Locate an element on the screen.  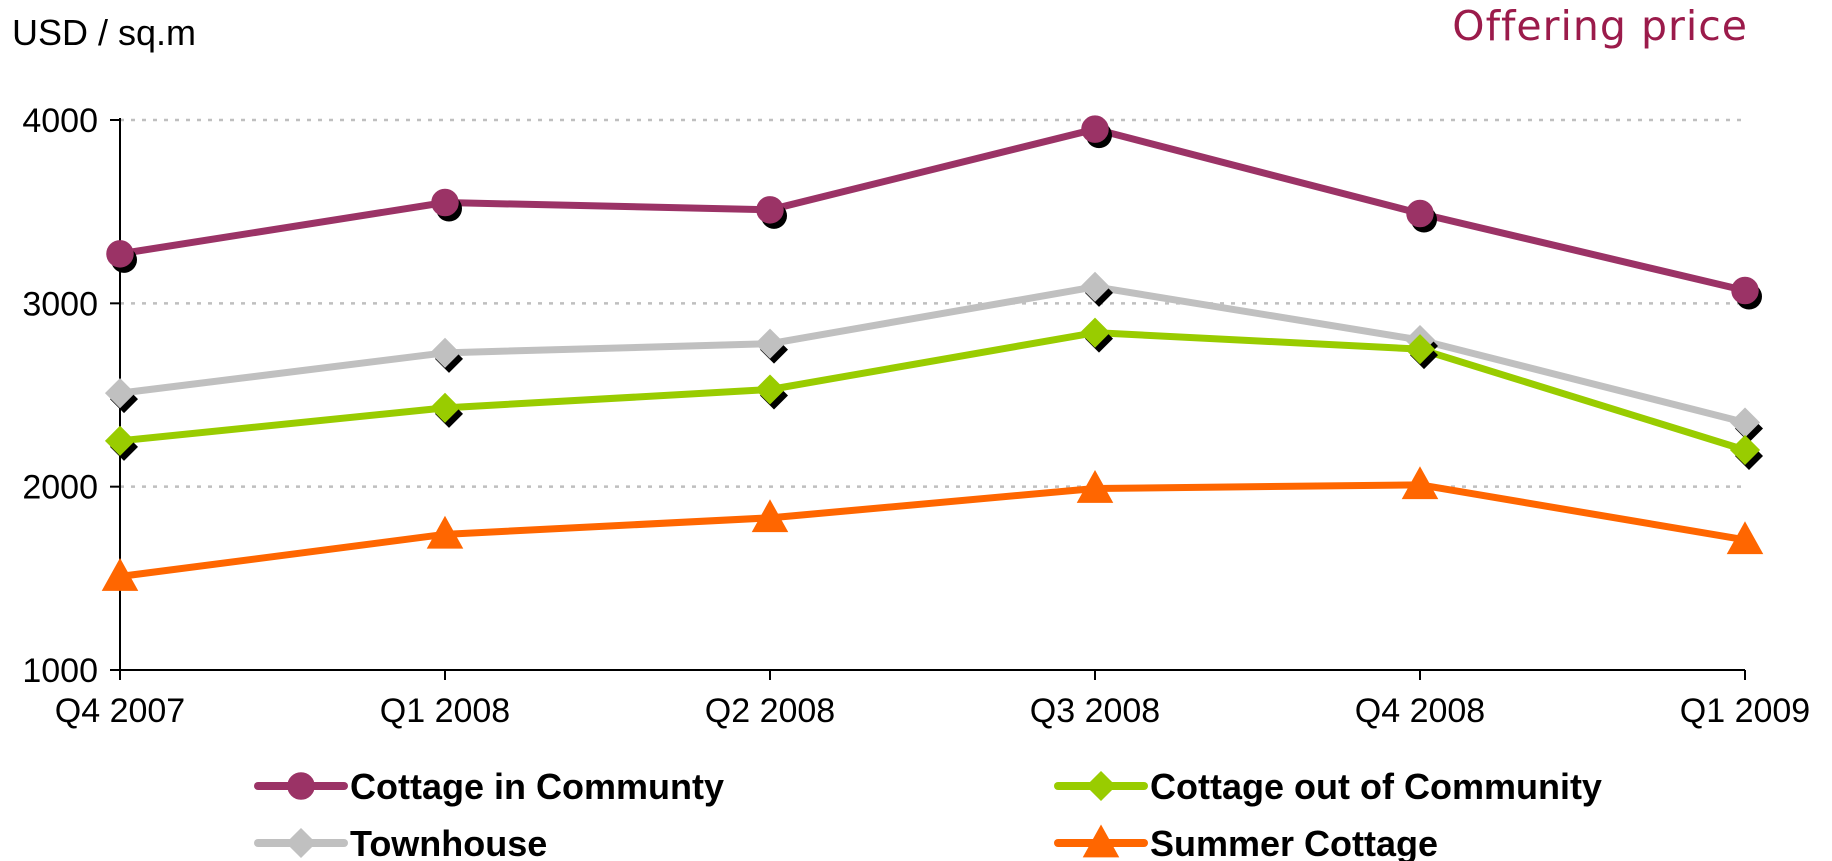
y-unit-label: USD / sq.m is located at coordinates (104, 32).